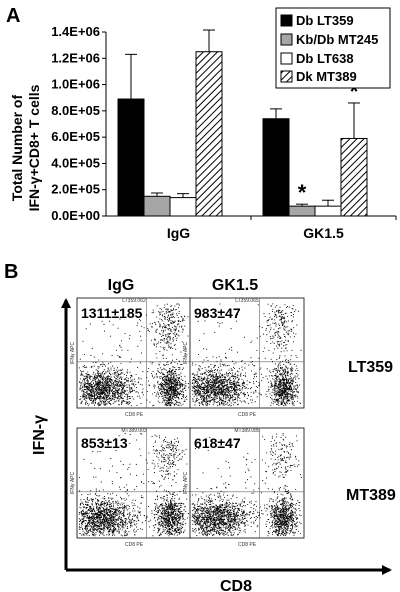 The width and height of the screenshot is (400, 592). Describe the element at coordinates (112, 313) in the screenshot. I see `facs-count: 1311±185` at that location.